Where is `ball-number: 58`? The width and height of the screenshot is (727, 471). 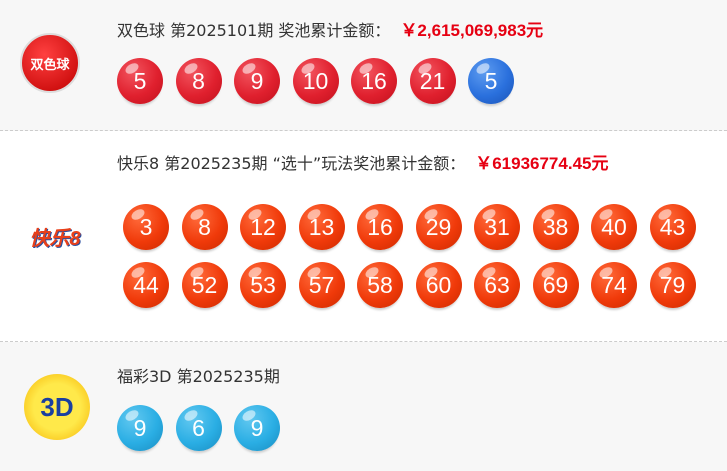 ball-number: 58 is located at coordinates (380, 284).